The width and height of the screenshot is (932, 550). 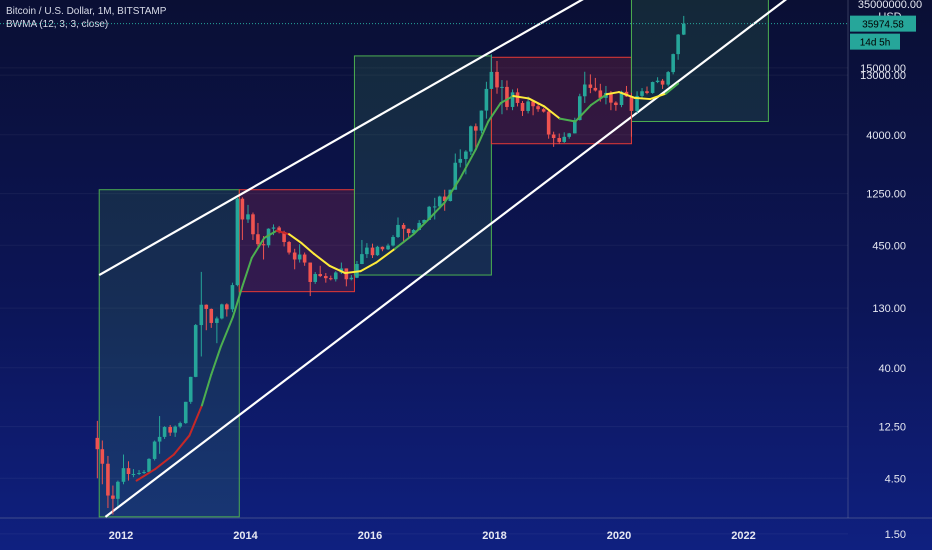 I want to click on price-tick-label: 1250.00, so click(x=886, y=195).